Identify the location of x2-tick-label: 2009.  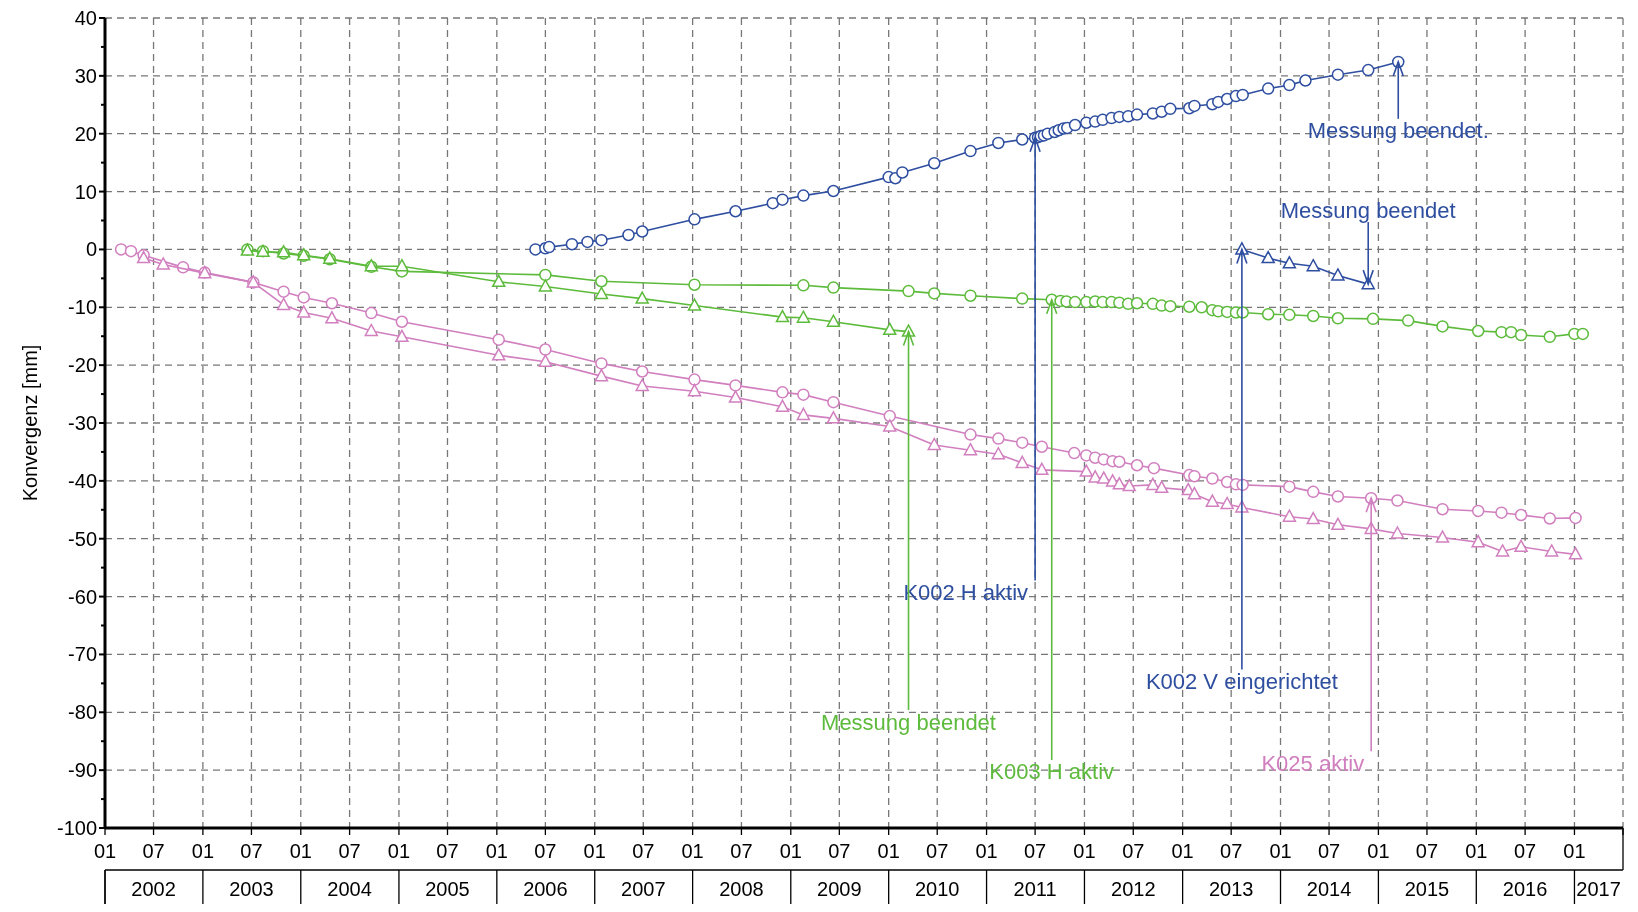
(839, 889).